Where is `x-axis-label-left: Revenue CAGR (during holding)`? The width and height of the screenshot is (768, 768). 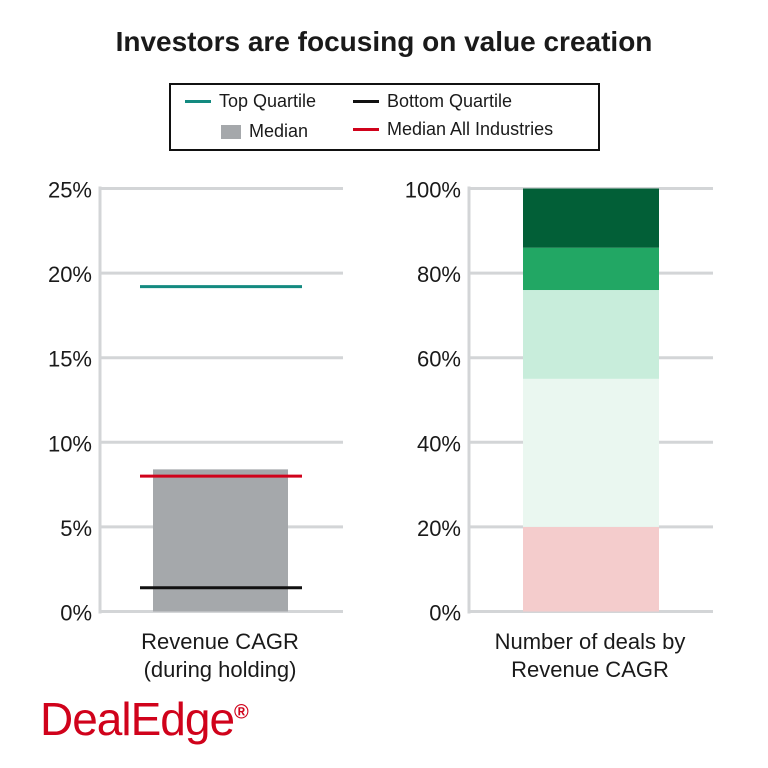
x-axis-label-left: Revenue CAGR (during holding) is located at coordinates (220, 655).